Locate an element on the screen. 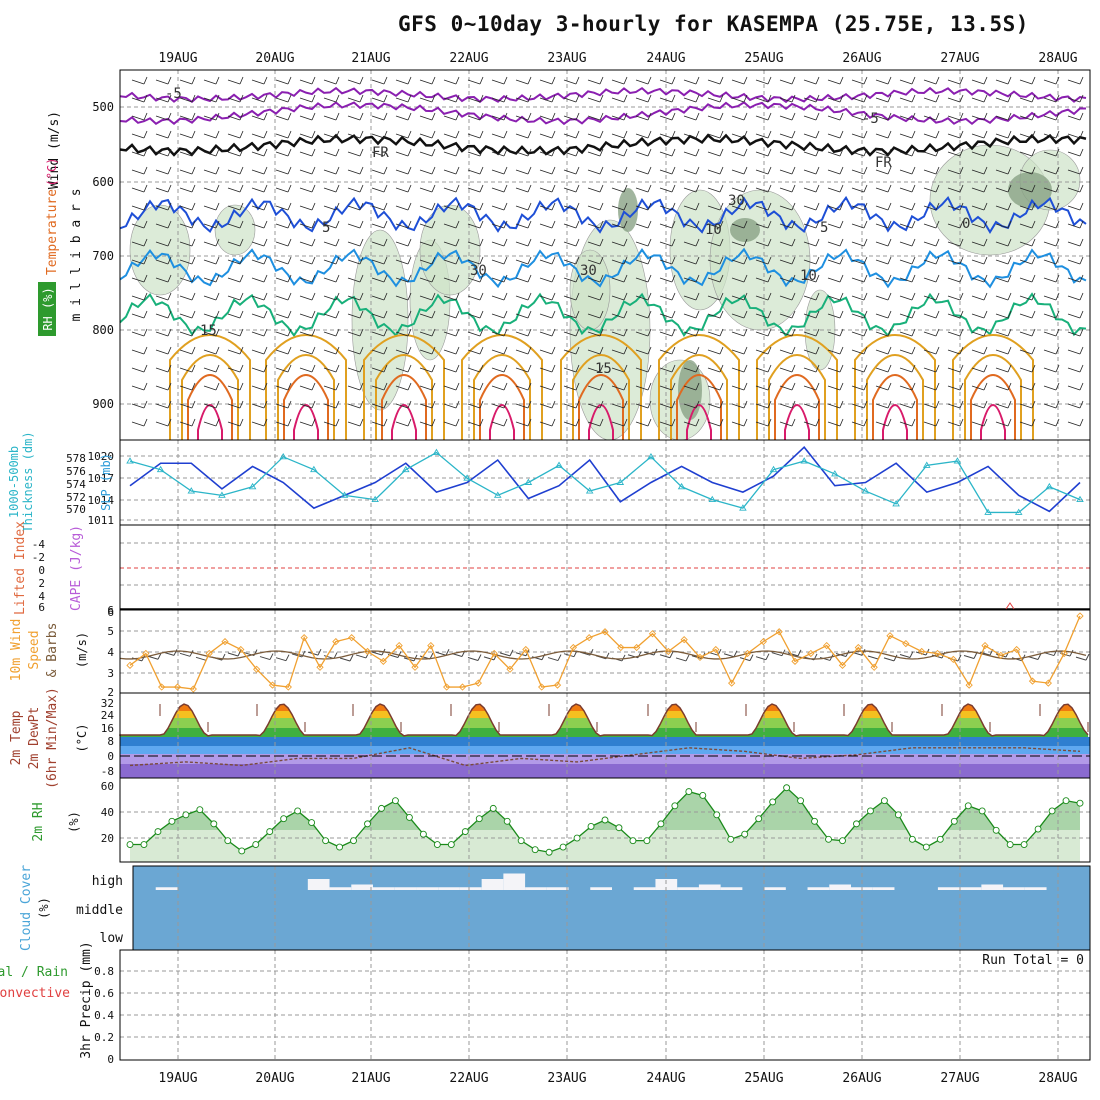 The width and height of the screenshot is (1100, 1100). t2-band is located at coordinates (605, 723).